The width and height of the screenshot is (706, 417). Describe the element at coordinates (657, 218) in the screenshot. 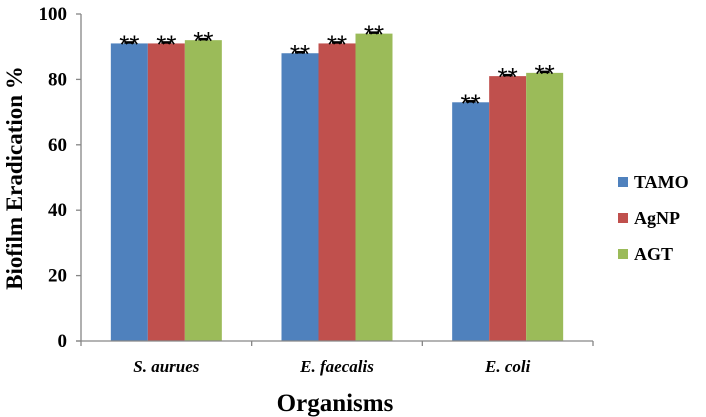

I see `legend-label: AgNP` at that location.